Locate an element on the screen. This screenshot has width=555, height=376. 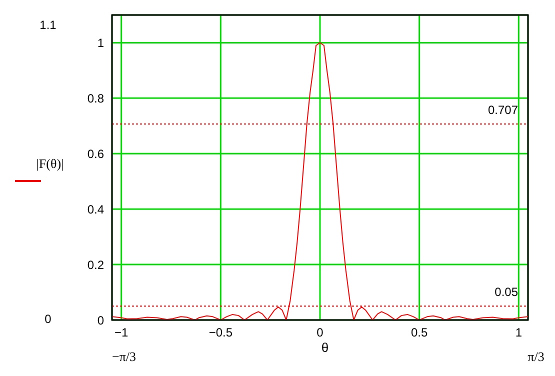
y-axis-title: |F(θ)| is located at coordinates (50, 164).